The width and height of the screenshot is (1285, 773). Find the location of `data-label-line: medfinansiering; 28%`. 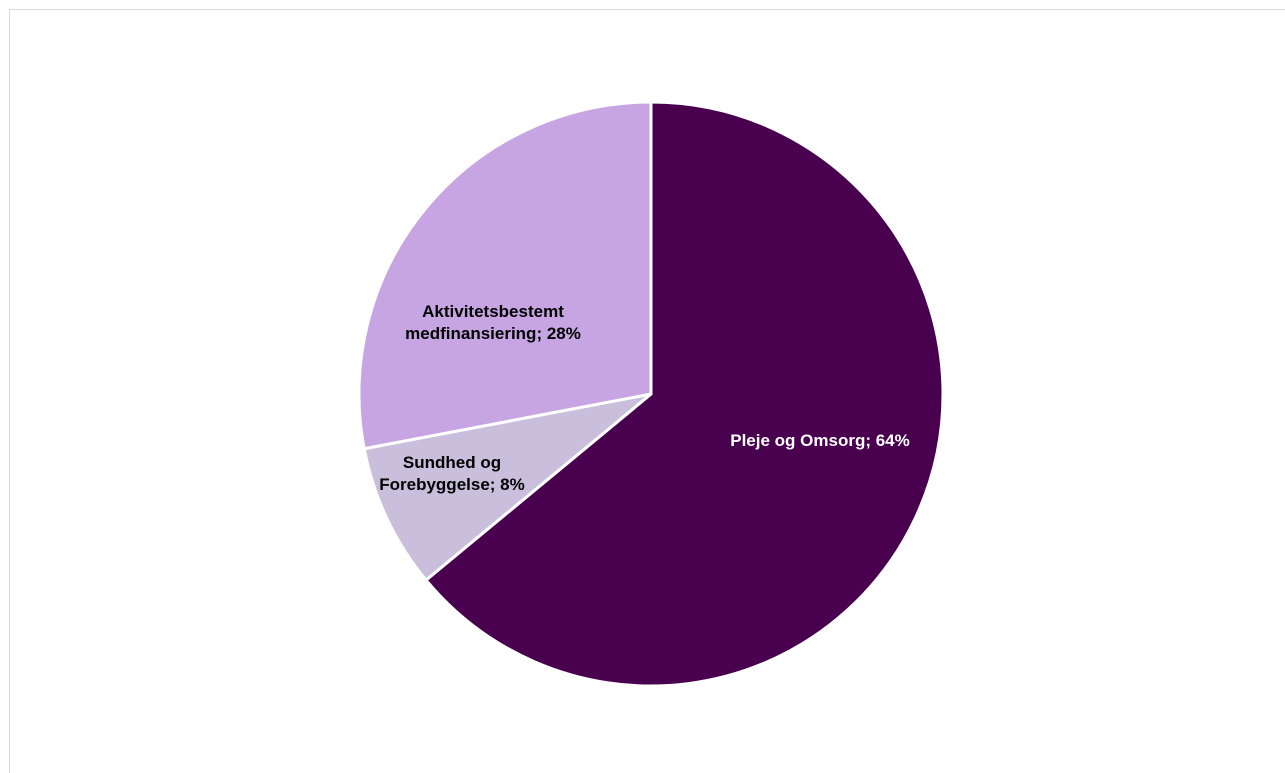

data-label-line: medfinansiering; 28% is located at coordinates (493, 333).